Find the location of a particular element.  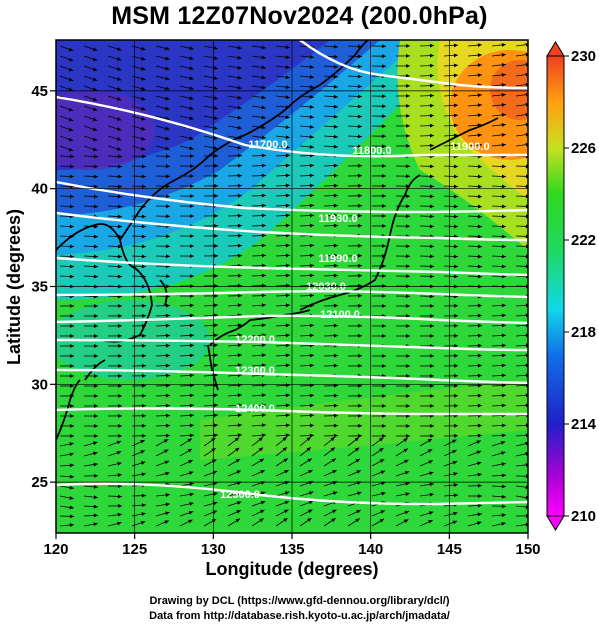

x-tick-label: 130 is located at coordinates (213, 549).